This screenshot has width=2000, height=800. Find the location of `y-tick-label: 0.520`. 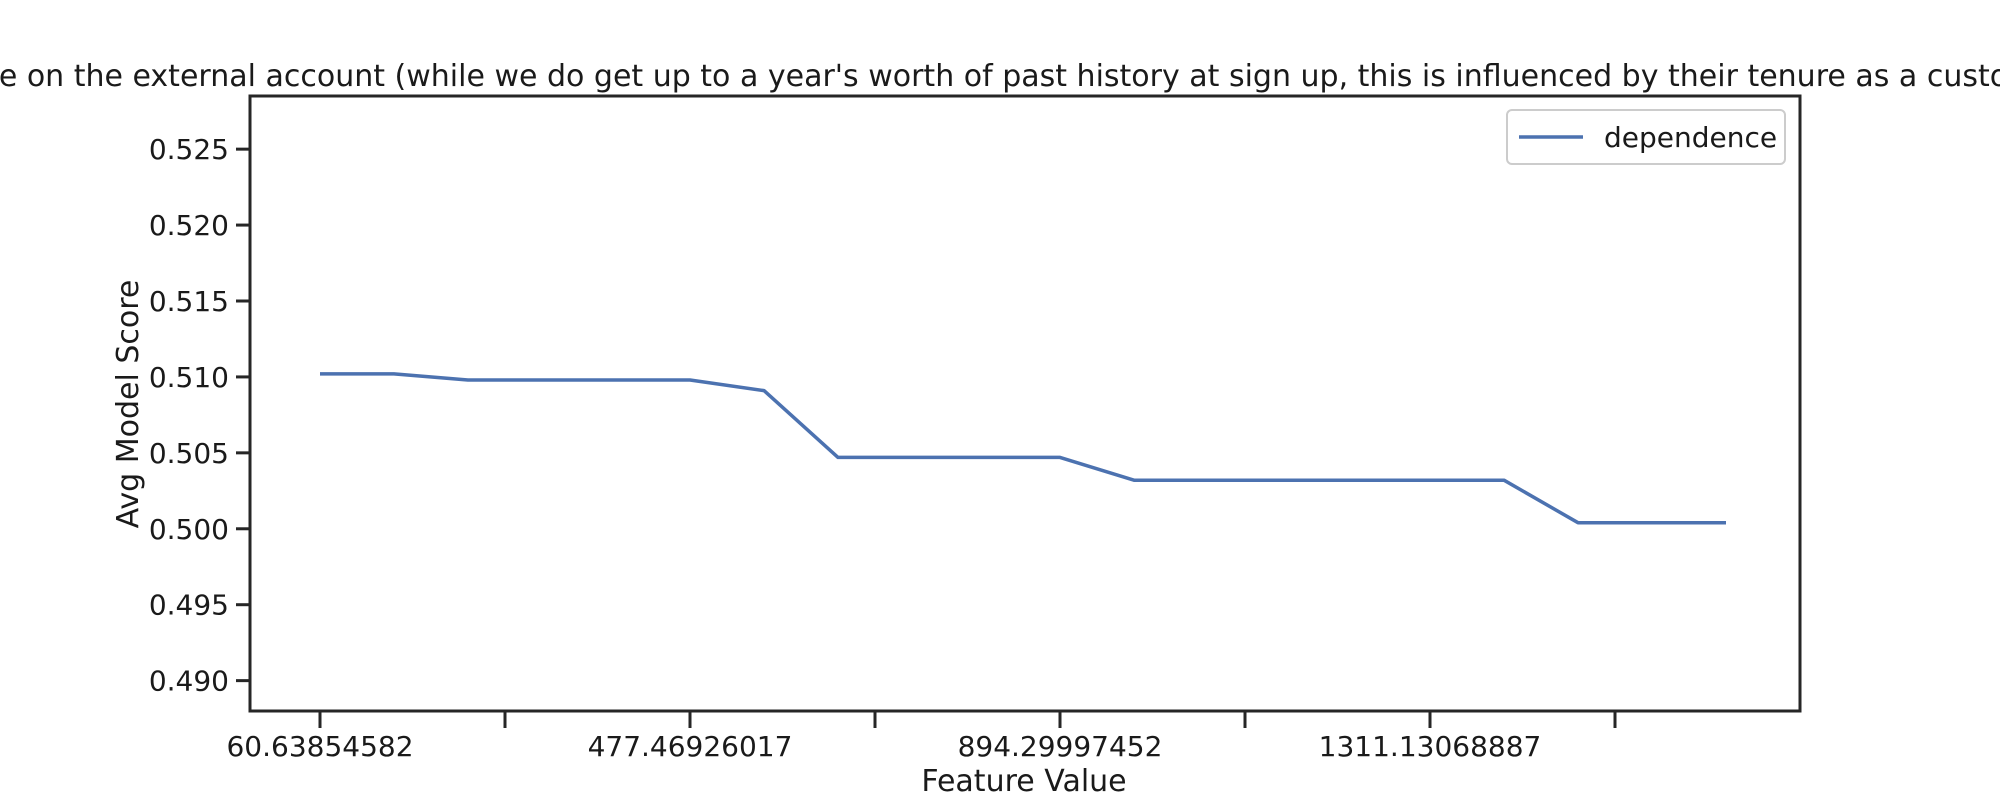

y-tick-label: 0.520 is located at coordinates (189, 225).